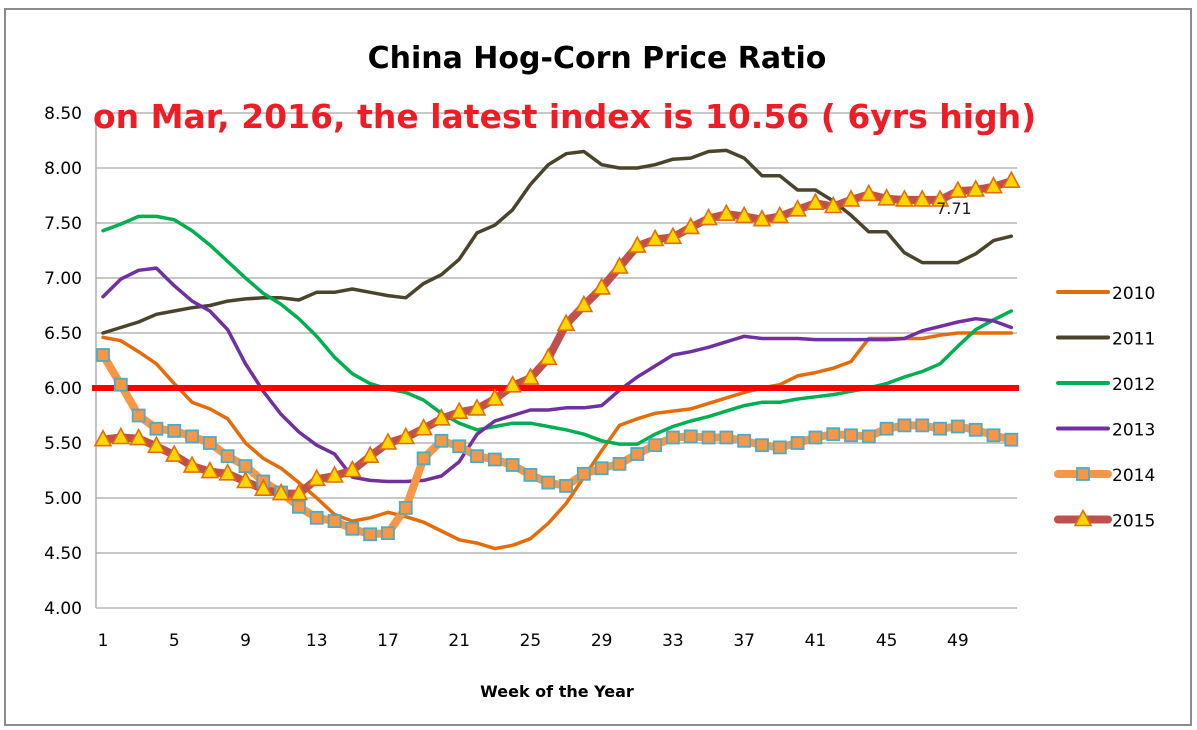 The width and height of the screenshot is (1197, 730). I want to click on y-tick-label: 4.50, so click(63, 554).